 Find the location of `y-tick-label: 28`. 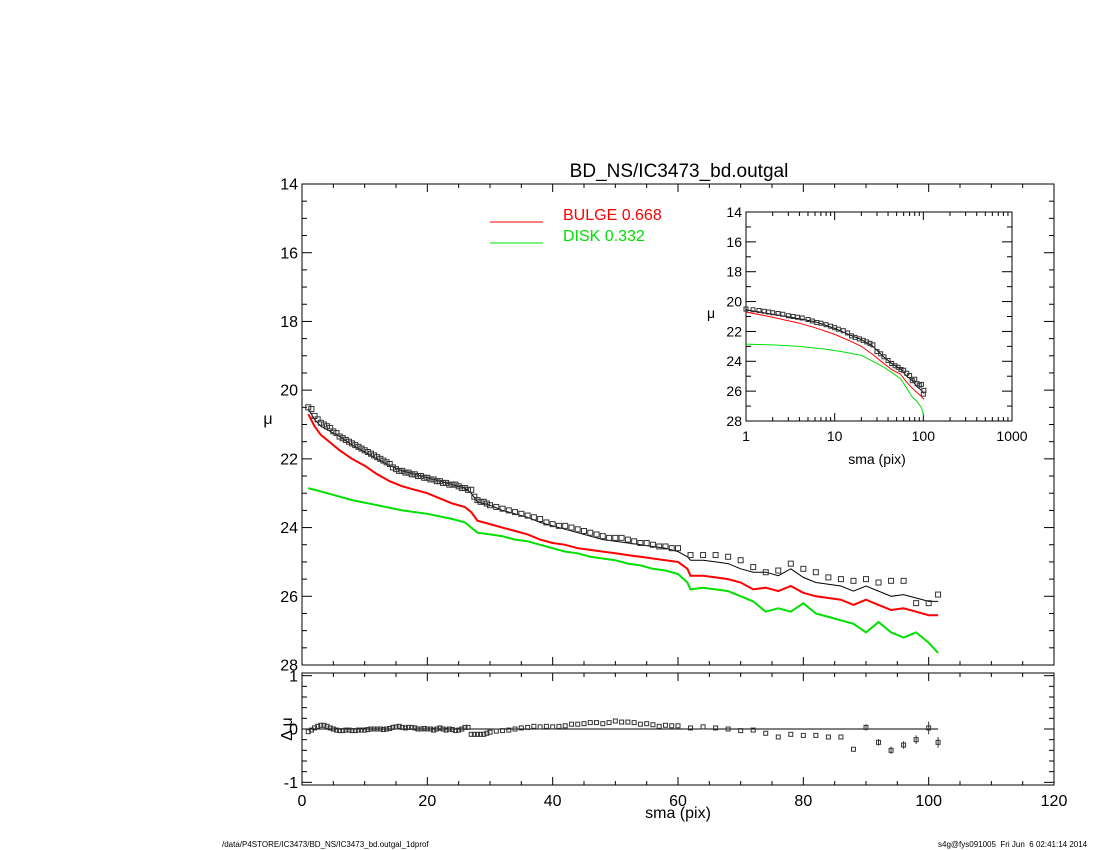

y-tick-label: 28 is located at coordinates (289, 666).